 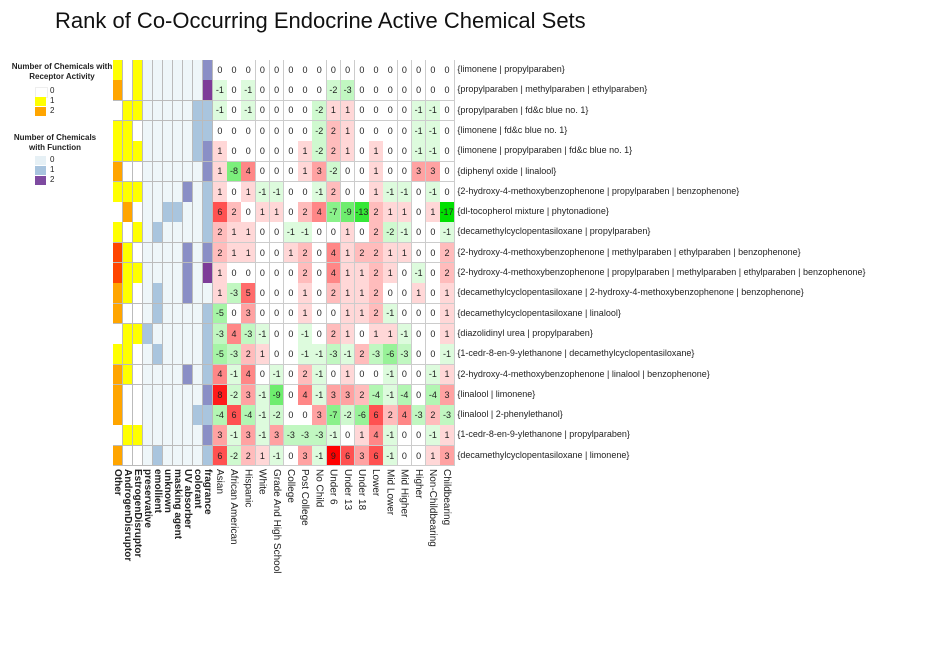 What do you see at coordinates (510, 414) in the screenshot?
I see `row-label: {linalool | 2-phenylethanol}` at bounding box center [510, 414].